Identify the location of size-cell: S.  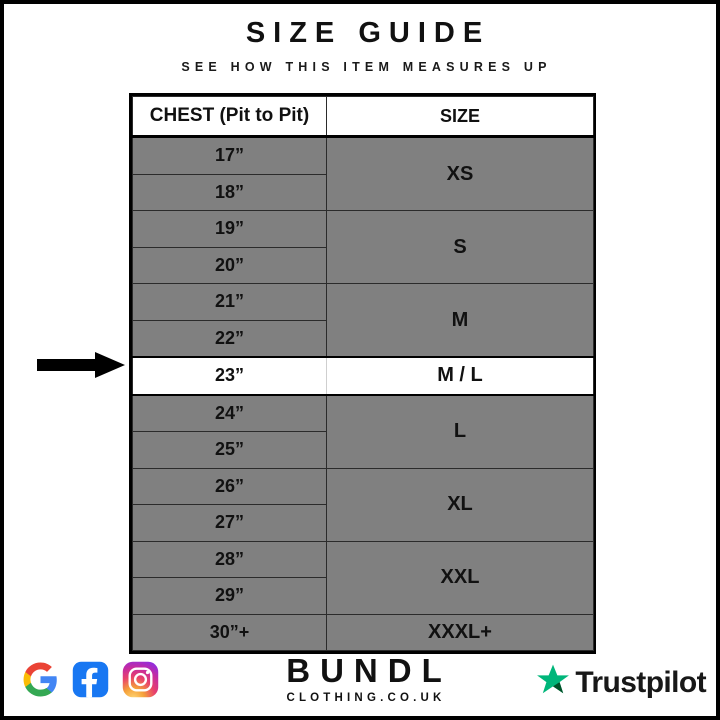
(460, 247).